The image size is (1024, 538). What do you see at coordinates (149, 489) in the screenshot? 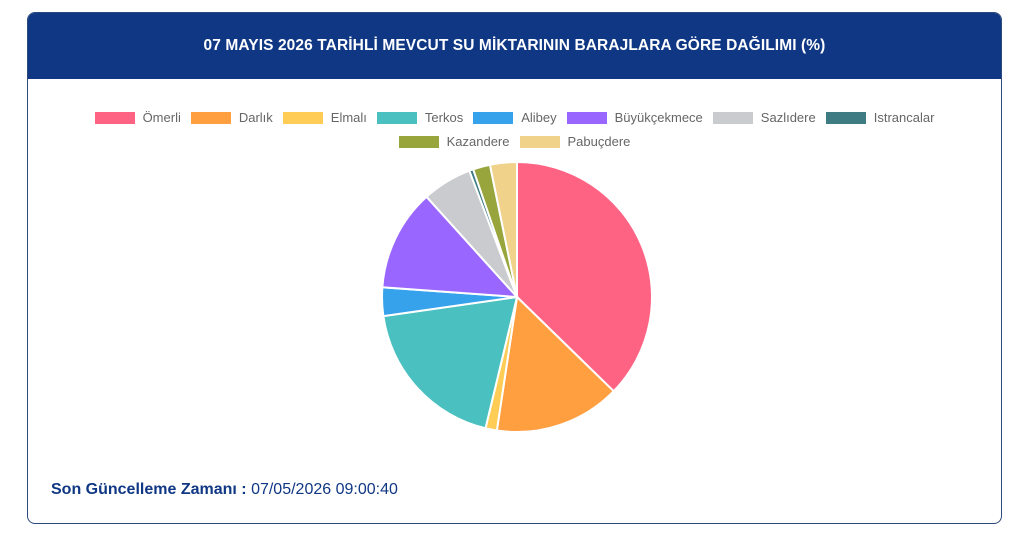
I see `last-update-label: Son Güncelleme Zamanı :` at bounding box center [149, 489].